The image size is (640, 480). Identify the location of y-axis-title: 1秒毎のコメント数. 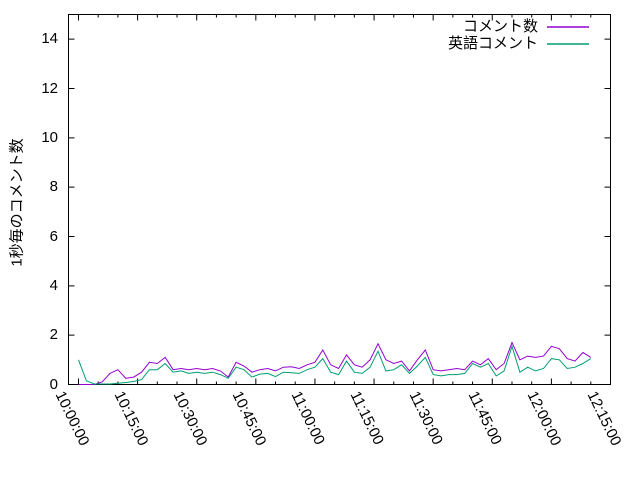
(17, 202).